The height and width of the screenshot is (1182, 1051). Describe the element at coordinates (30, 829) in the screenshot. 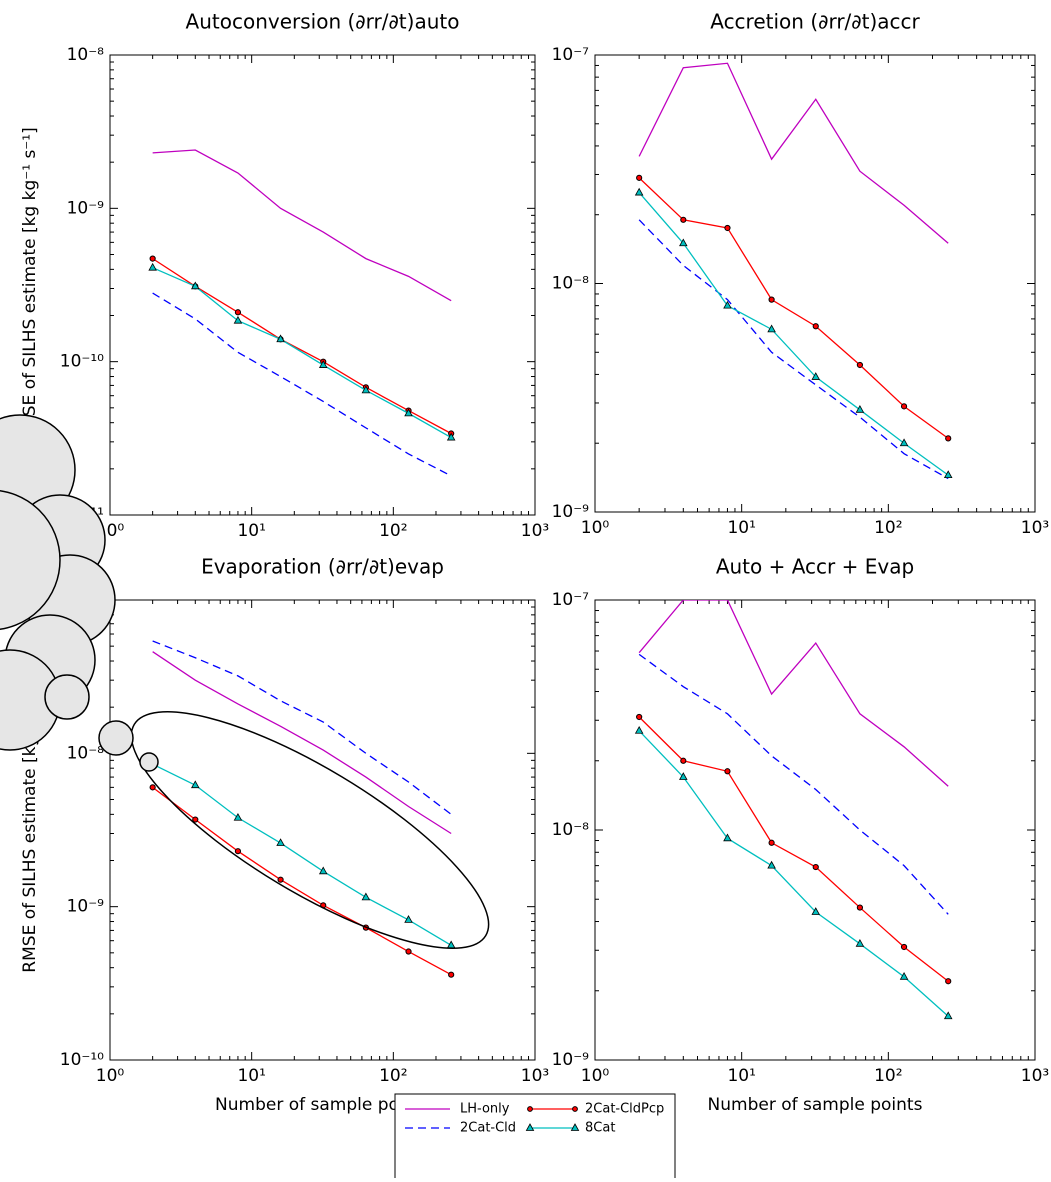

I see `y-axis-label: RMSE of SILHS estimate [kg kg⁻¹]` at that location.